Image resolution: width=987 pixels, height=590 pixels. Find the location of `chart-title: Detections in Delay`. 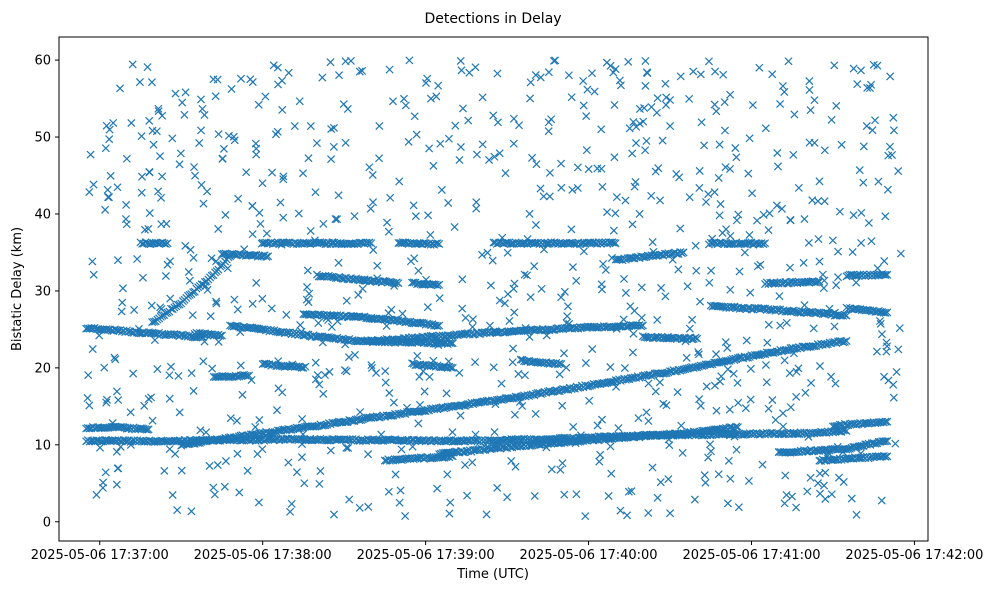

chart-title: Detections in Delay is located at coordinates (492, 19).